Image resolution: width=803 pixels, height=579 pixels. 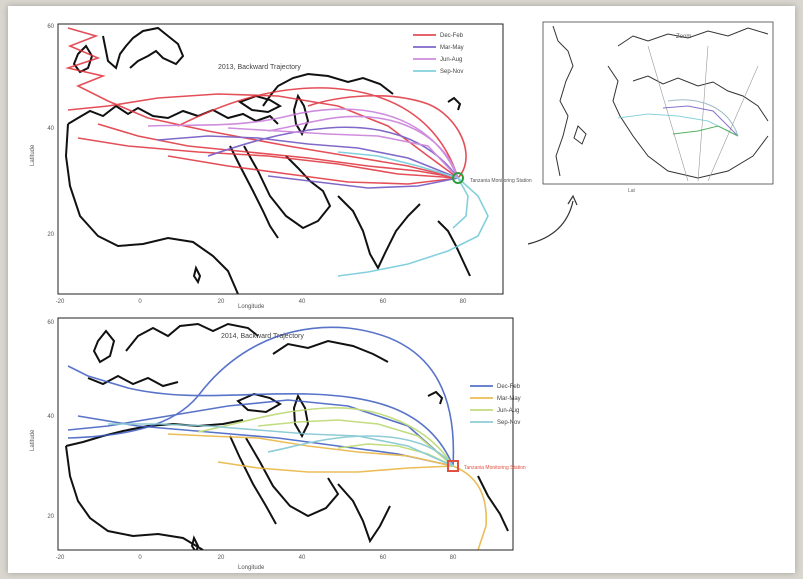 What do you see at coordinates (33, 440) in the screenshot?
I see `bottom-ylabel: Latitude` at bounding box center [33, 440].